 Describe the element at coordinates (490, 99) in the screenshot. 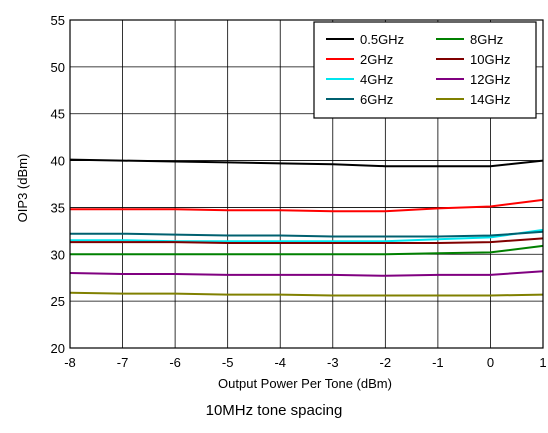

I see `legend-label: 14GHz` at that location.